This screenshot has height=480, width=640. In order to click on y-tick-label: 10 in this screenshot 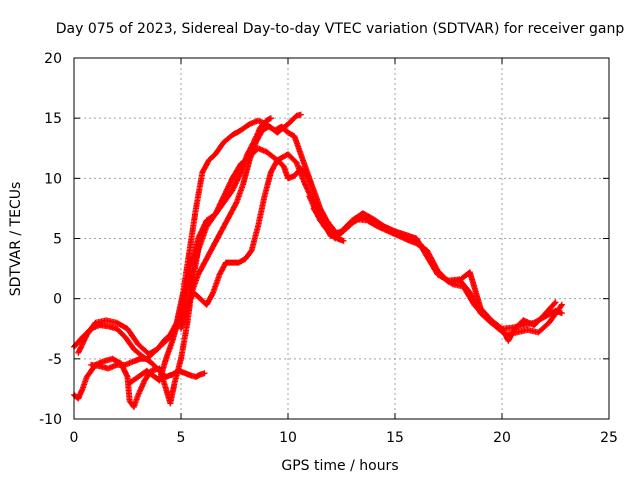, I will do `click(53, 179)`.